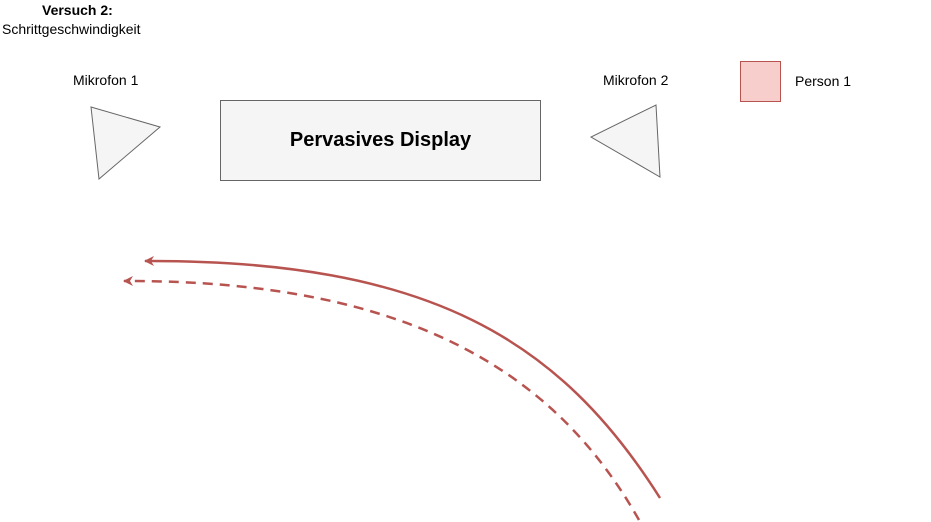 The image size is (931, 522). What do you see at coordinates (625, 141) in the screenshot?
I see `microphone-2-triangle` at bounding box center [625, 141].